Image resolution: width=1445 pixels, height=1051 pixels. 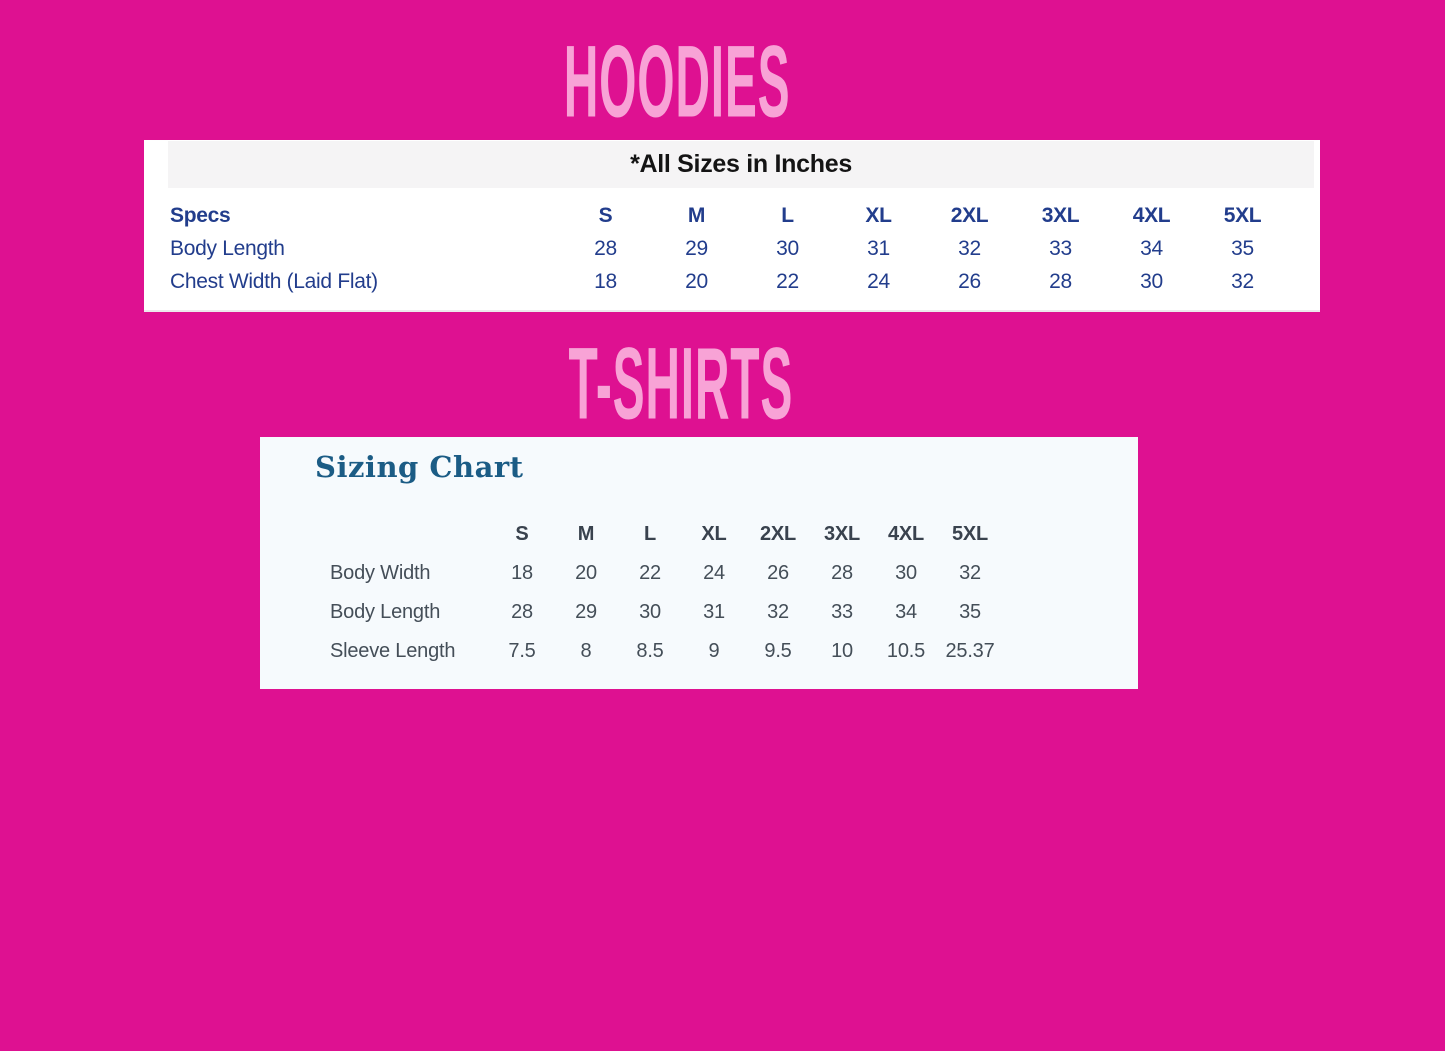 I want to click on hoodies-specs-label: Specs, so click(x=200, y=215).